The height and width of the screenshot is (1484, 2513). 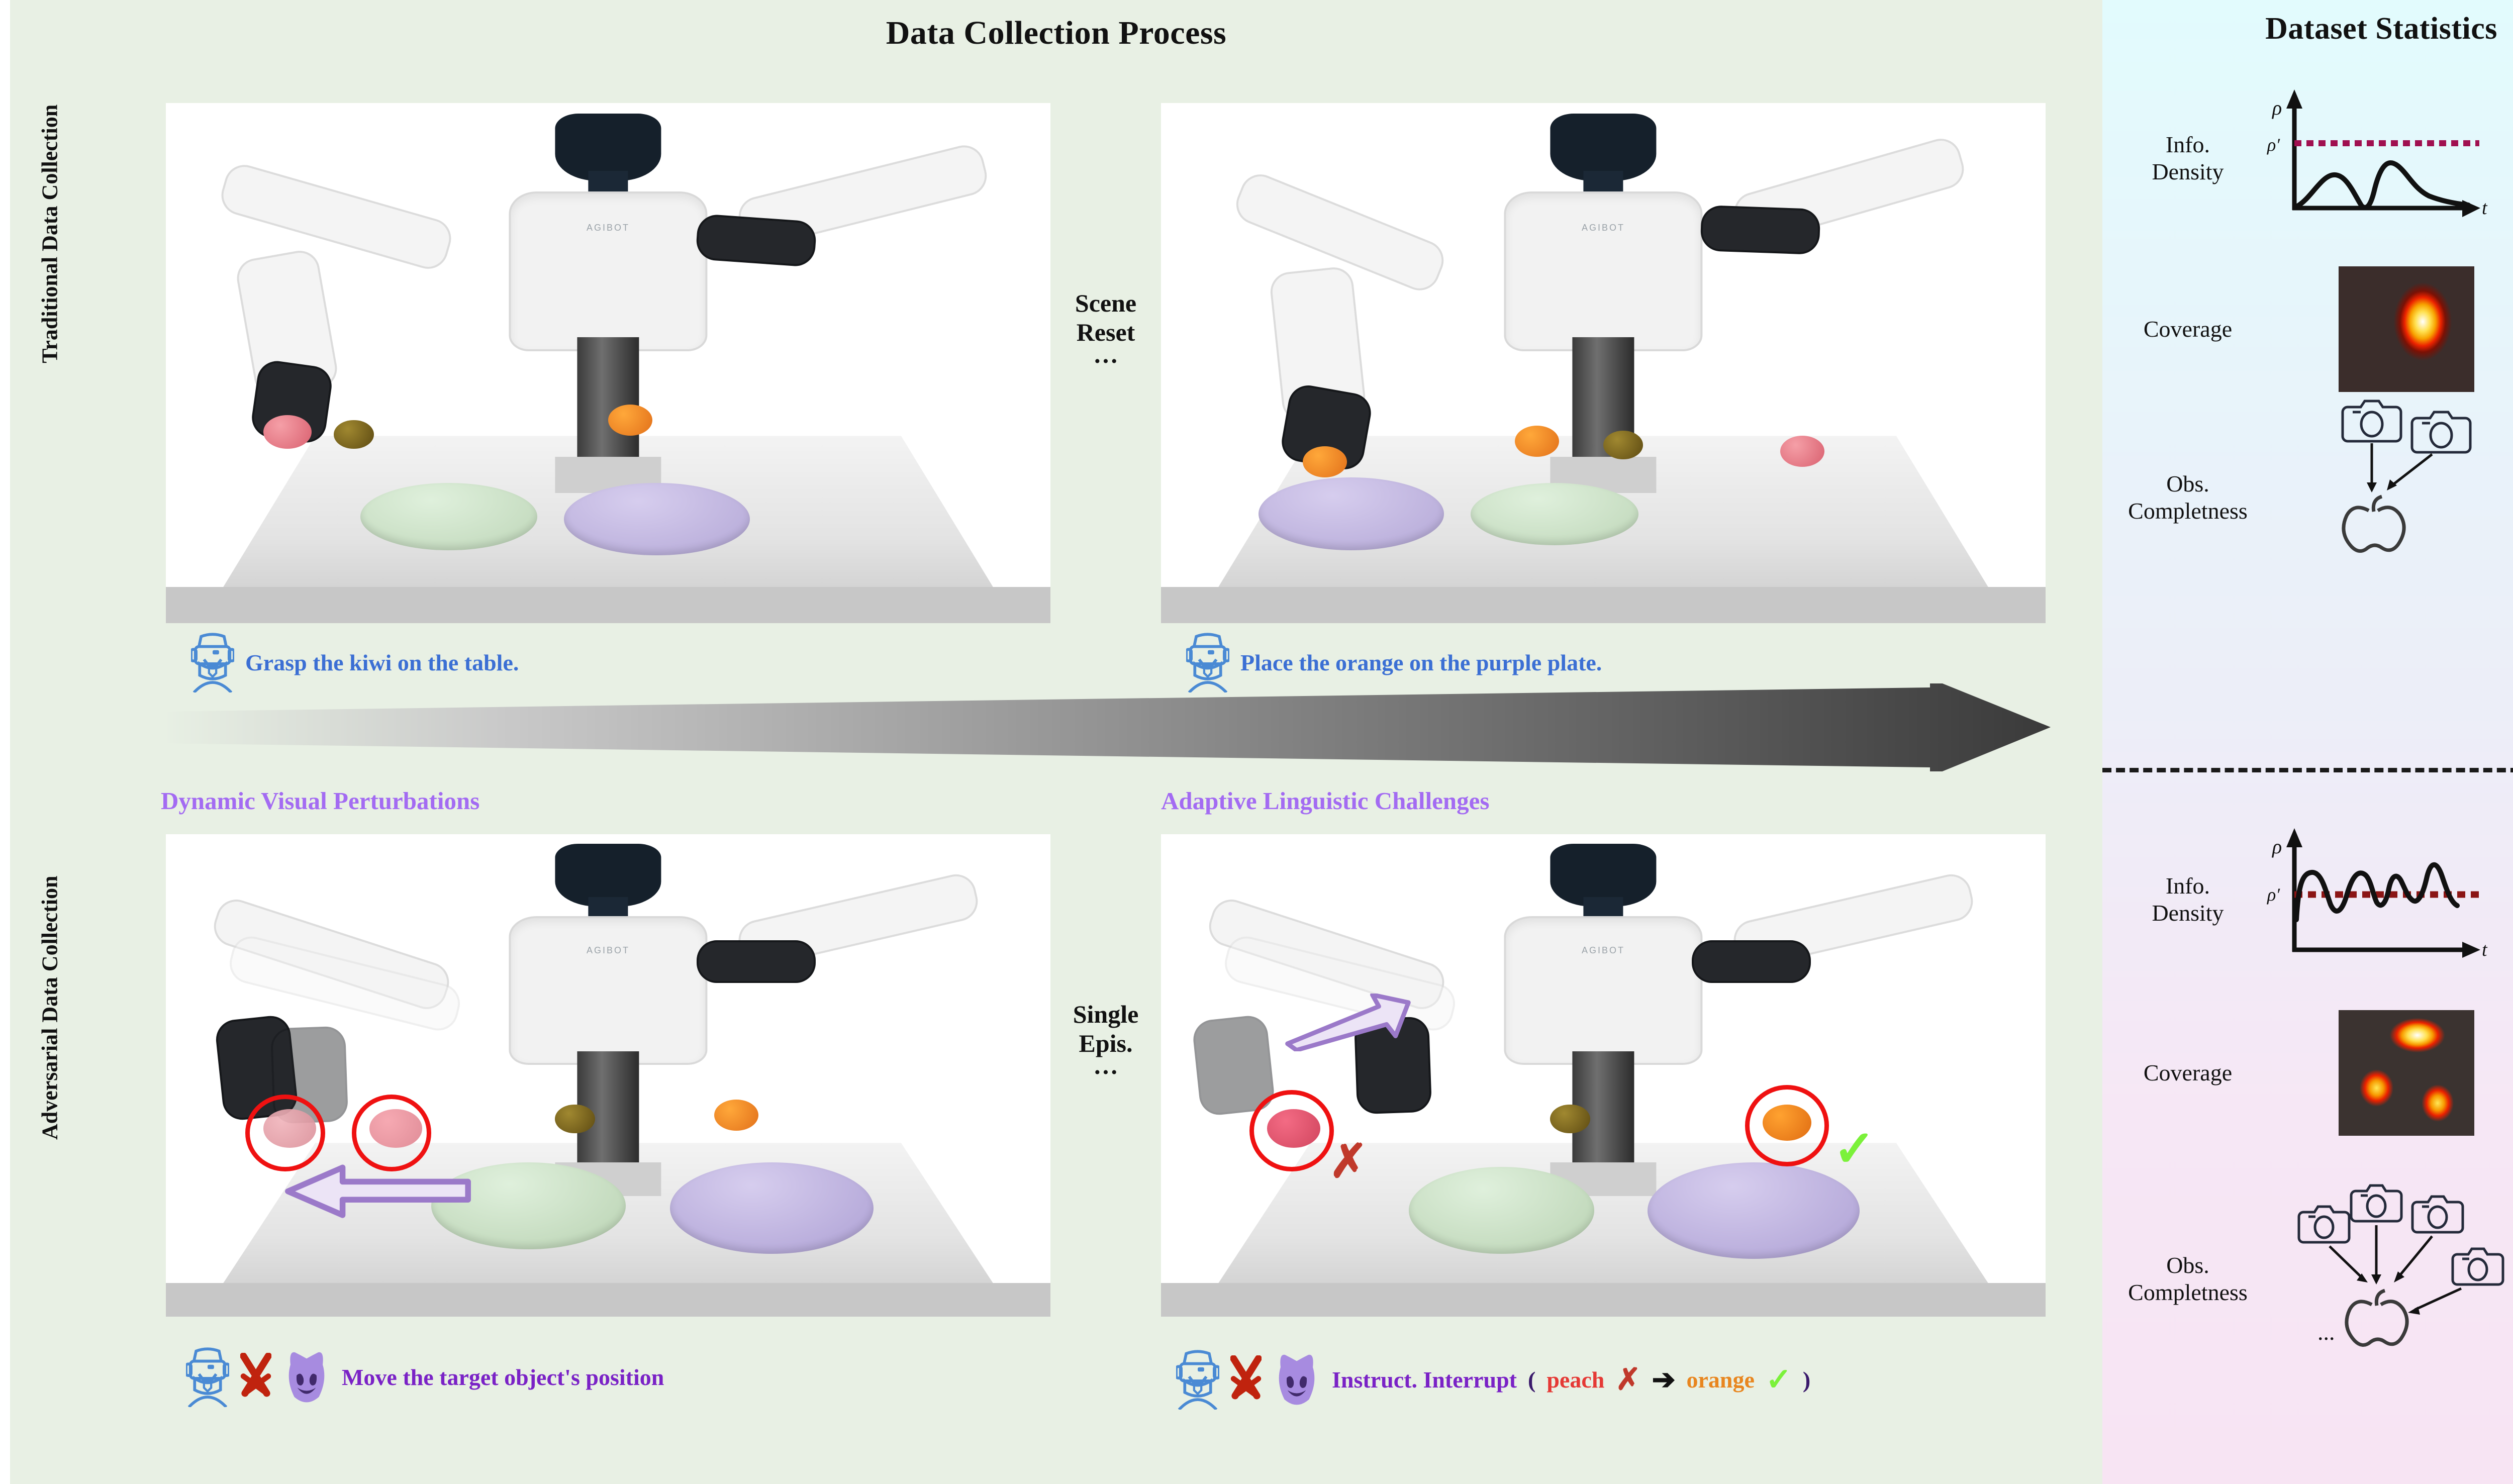 What do you see at coordinates (2293, 1073) in the screenshot?
I see `stat-row-coverage-bottom: Coverage` at bounding box center [2293, 1073].